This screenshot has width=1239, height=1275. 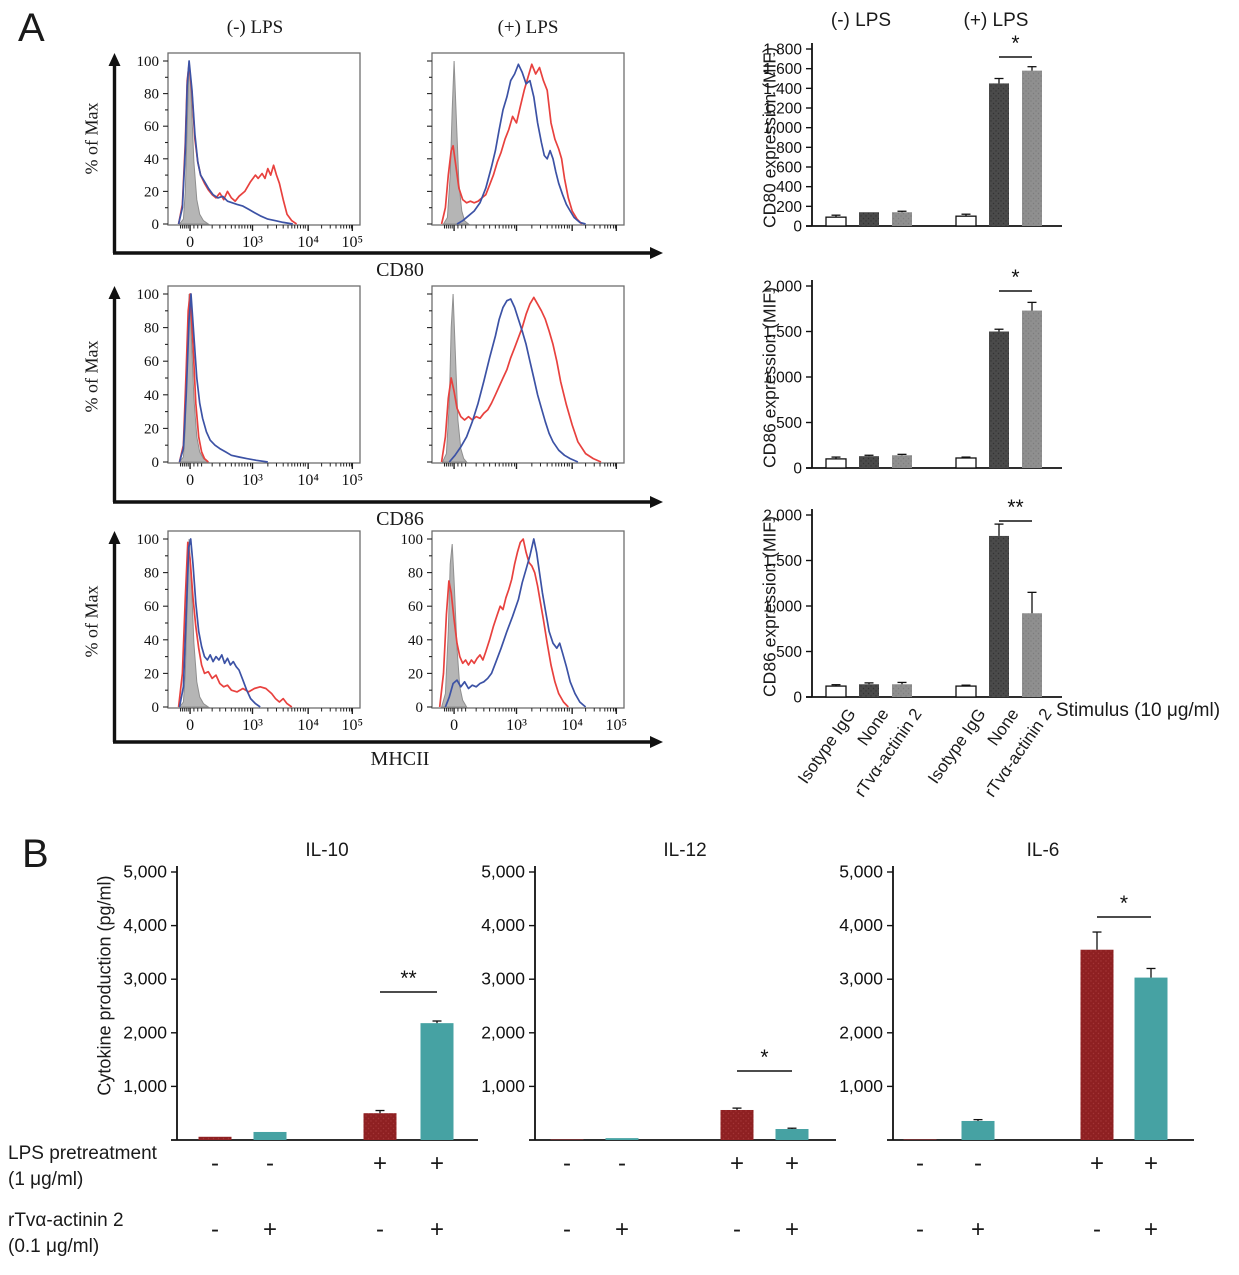 What do you see at coordinates (385, 156) in the screenshot?
I see `flow-axis-arrows-row0` at bounding box center [385, 156].